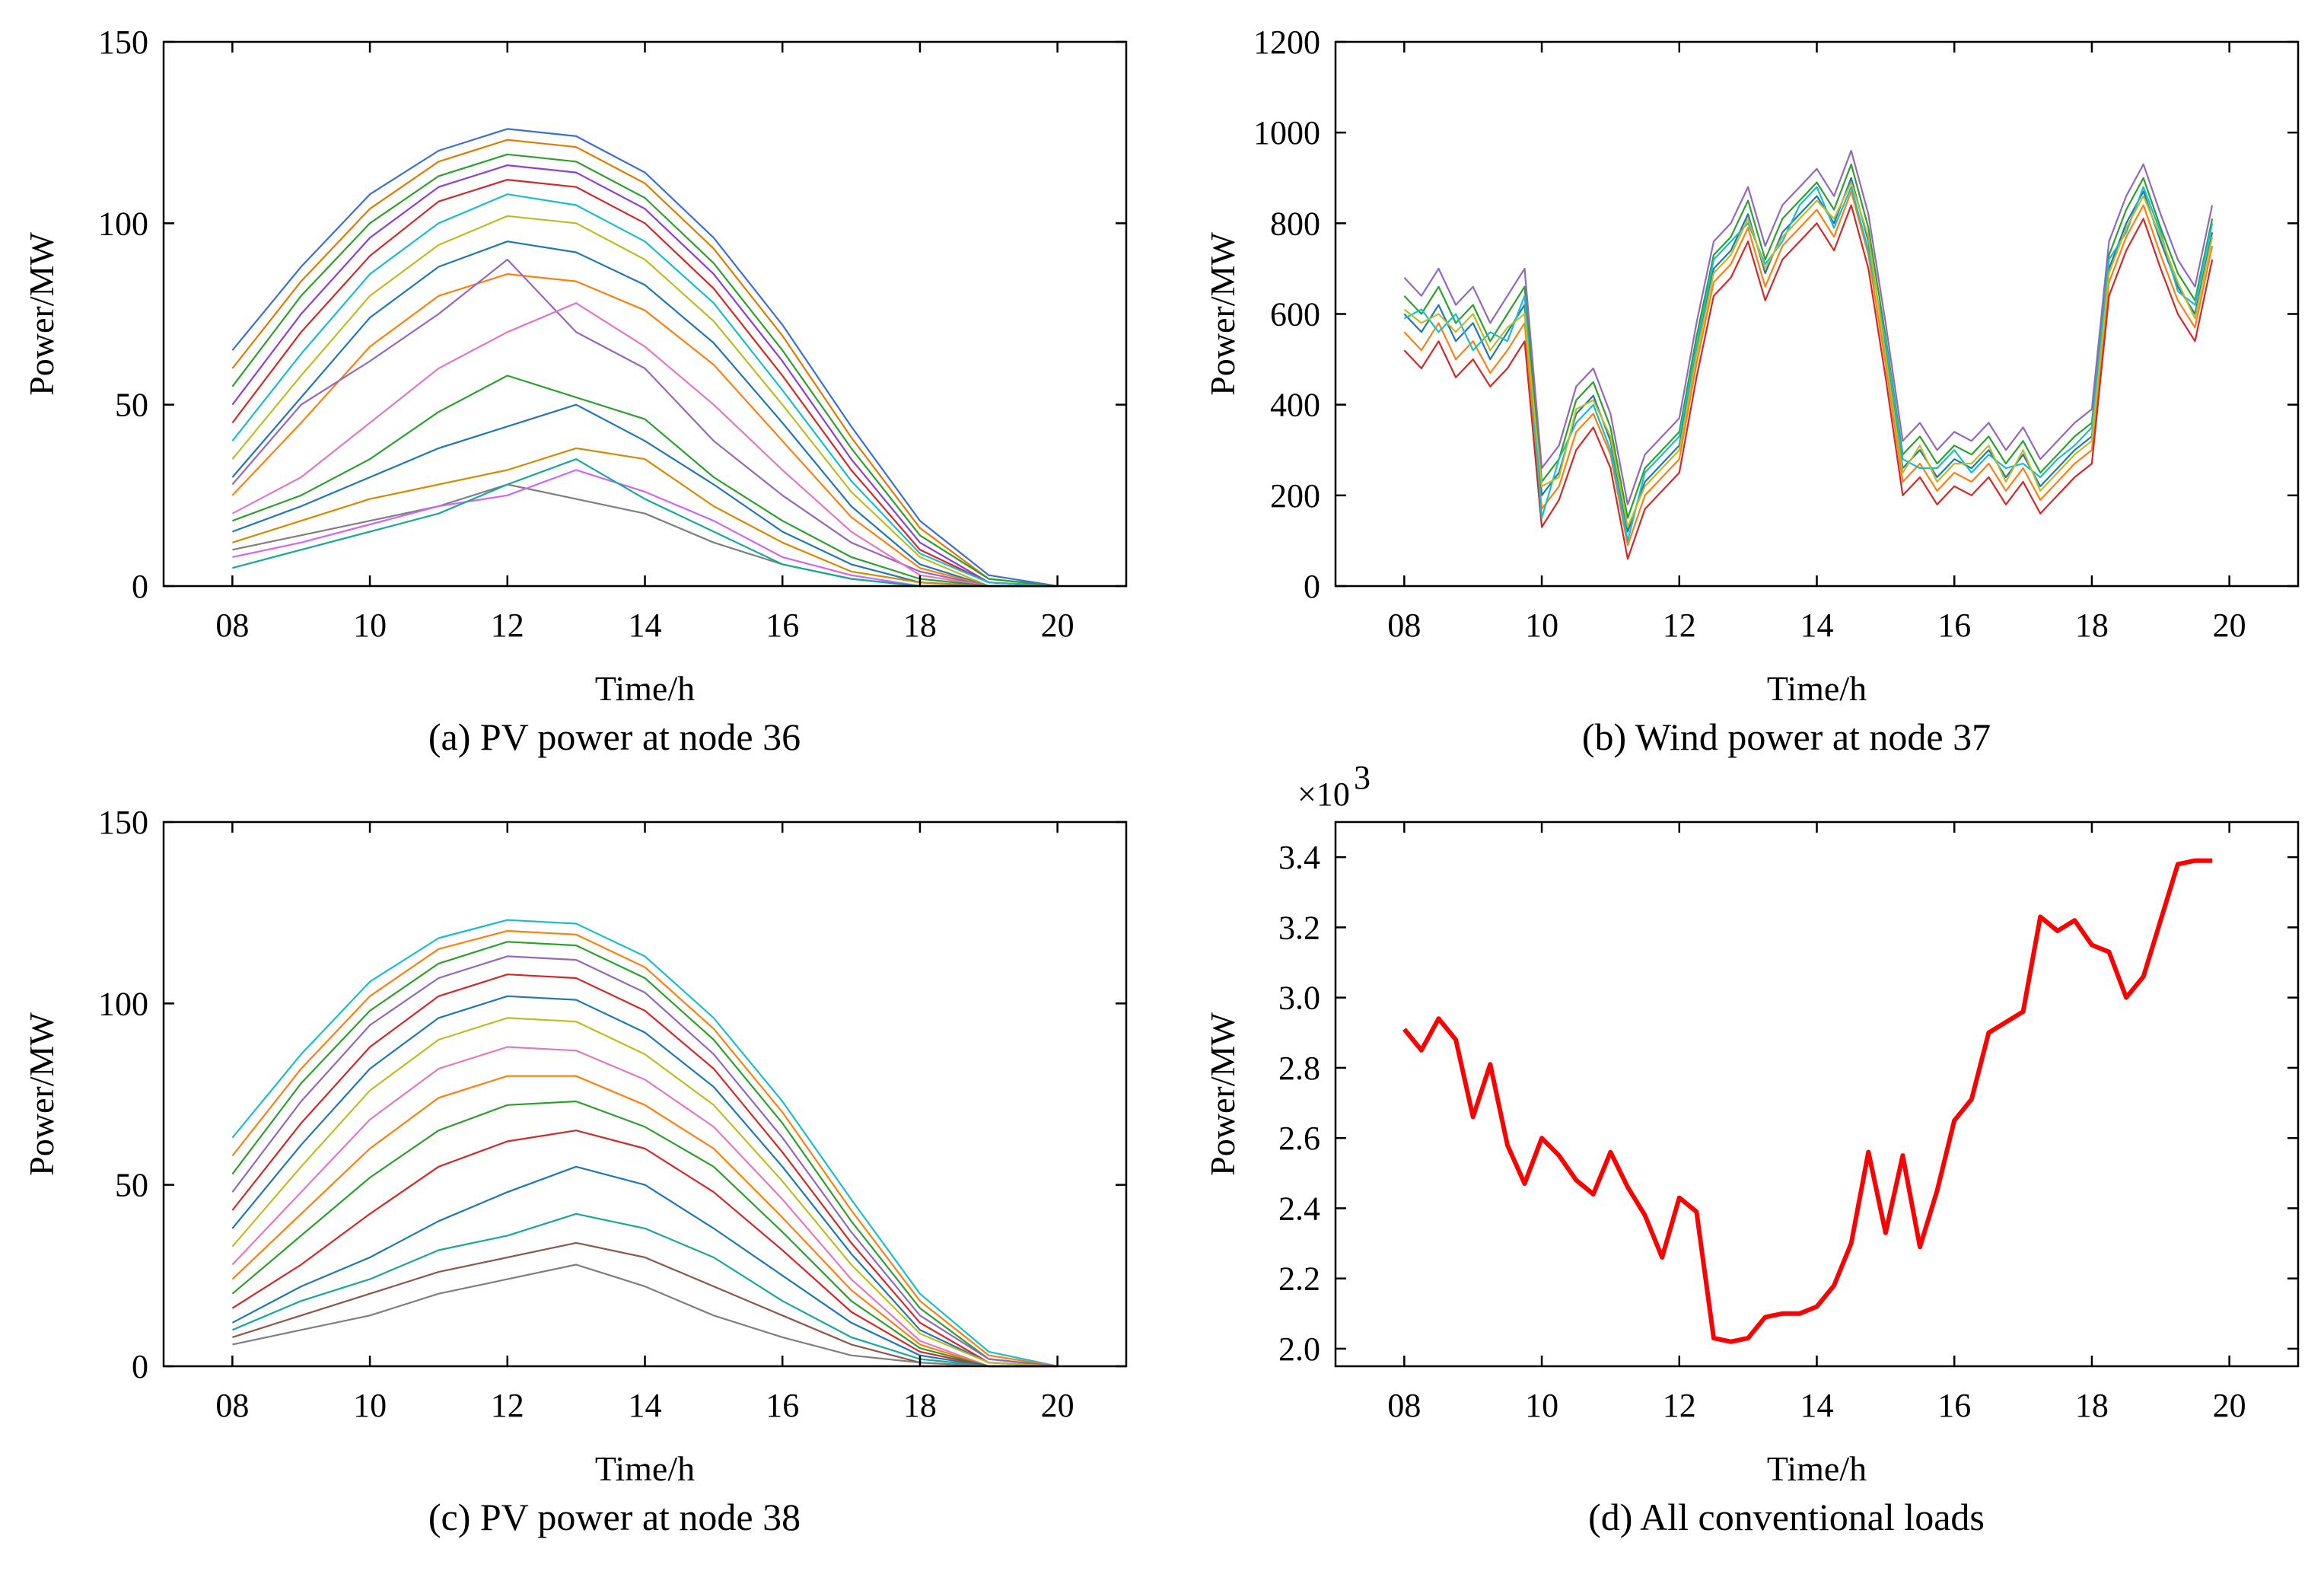 The width and height of the screenshot is (2324, 1571). Describe the element at coordinates (1299, 1069) in the screenshot. I see `y-tick-label: 2.8` at that location.